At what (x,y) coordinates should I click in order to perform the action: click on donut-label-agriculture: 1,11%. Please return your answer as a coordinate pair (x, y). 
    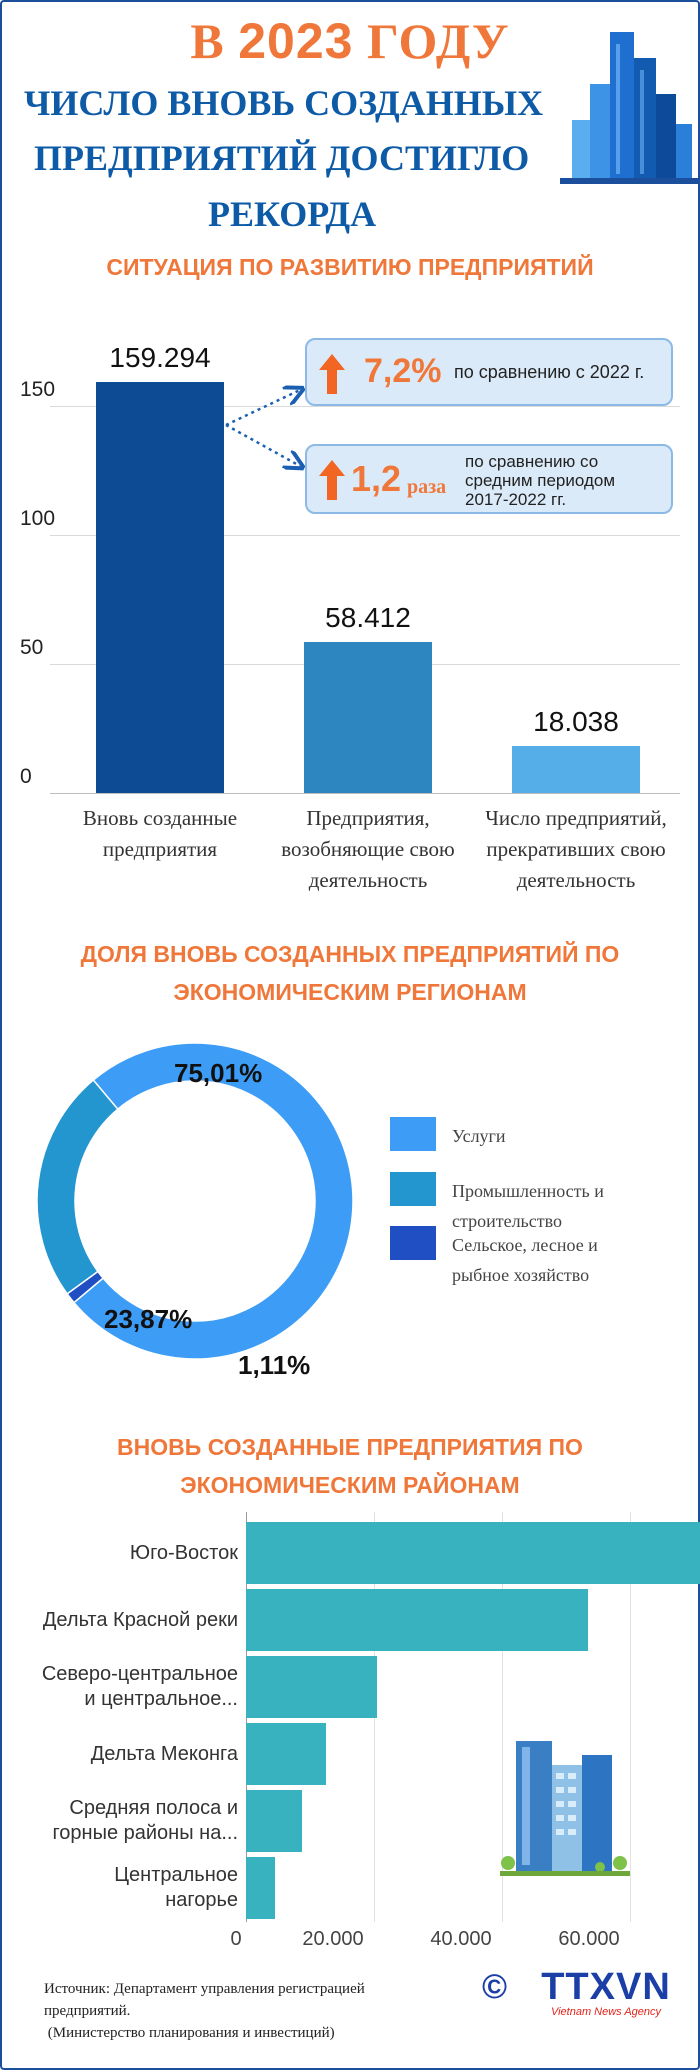
    Looking at the image, I should click on (274, 1365).